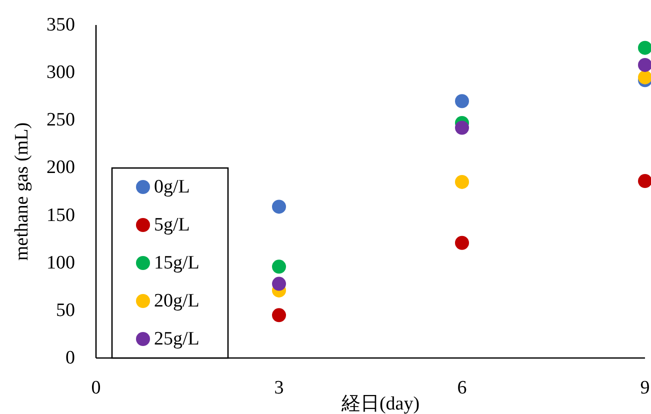 This screenshot has height=414, width=651. Describe the element at coordinates (645, 388) in the screenshot. I see `x-tick-label: 9` at that location.